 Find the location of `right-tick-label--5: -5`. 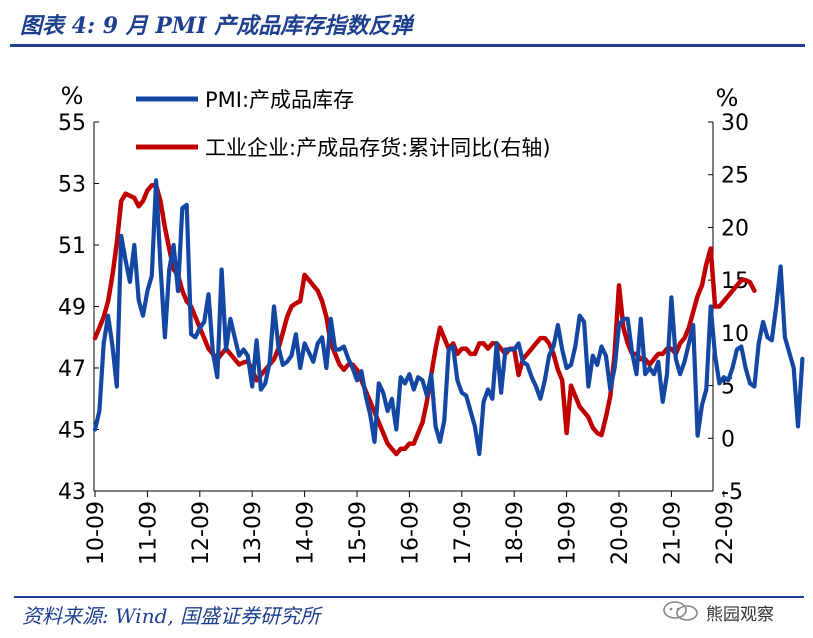

right-tick-label--5: -5 is located at coordinates (732, 492).